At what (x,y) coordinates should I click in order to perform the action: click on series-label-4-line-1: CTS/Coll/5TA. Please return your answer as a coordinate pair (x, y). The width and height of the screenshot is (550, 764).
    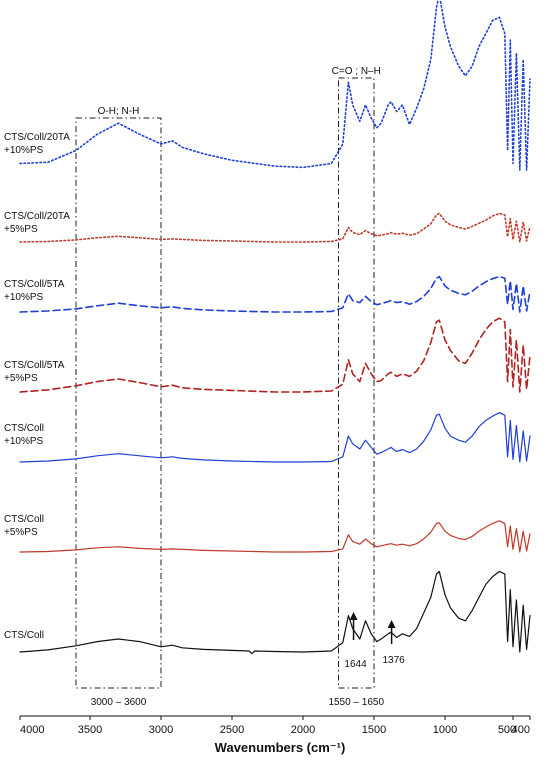
    Looking at the image, I should click on (34, 365).